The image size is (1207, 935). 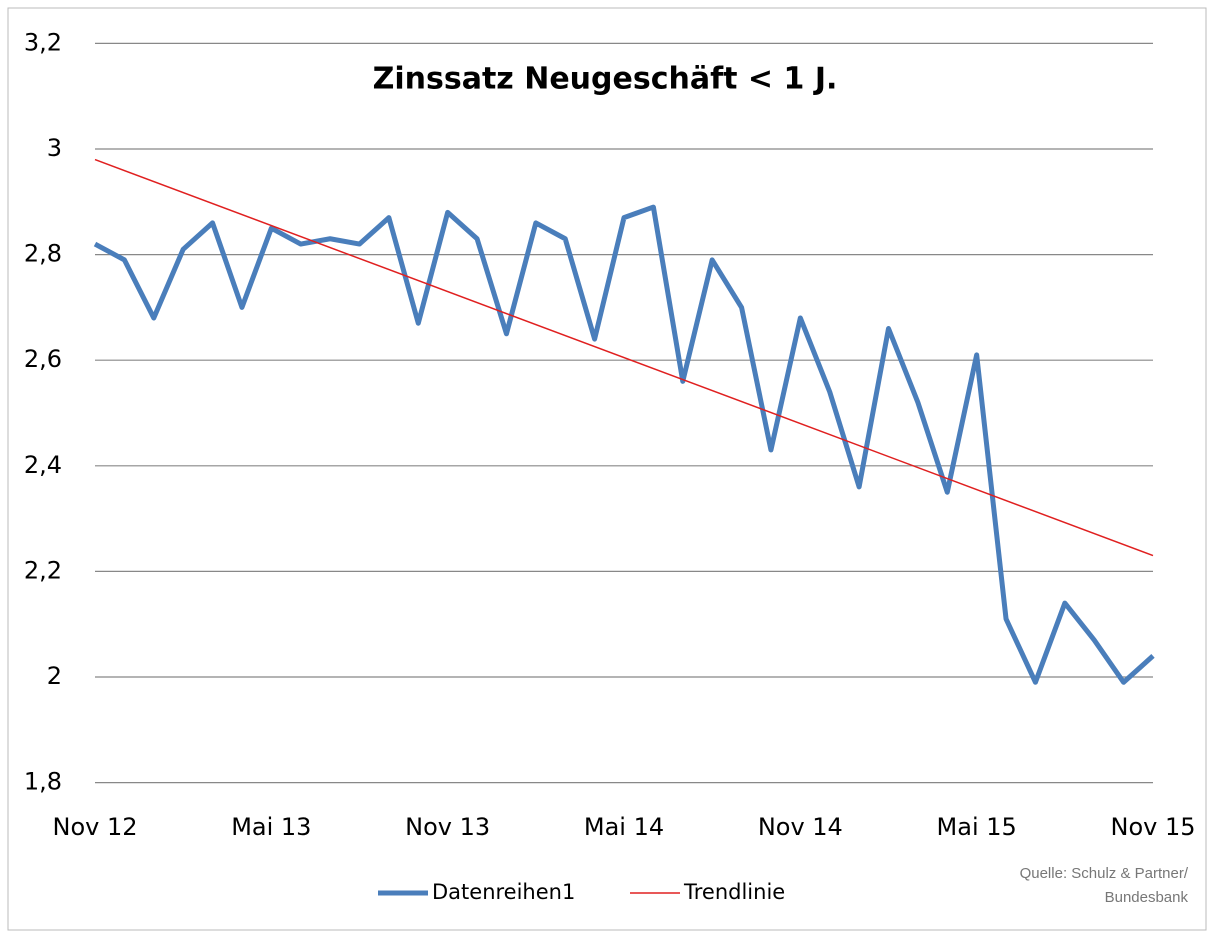 What do you see at coordinates (43, 42) in the screenshot?
I see `y-tick-label: 3,2` at bounding box center [43, 42].